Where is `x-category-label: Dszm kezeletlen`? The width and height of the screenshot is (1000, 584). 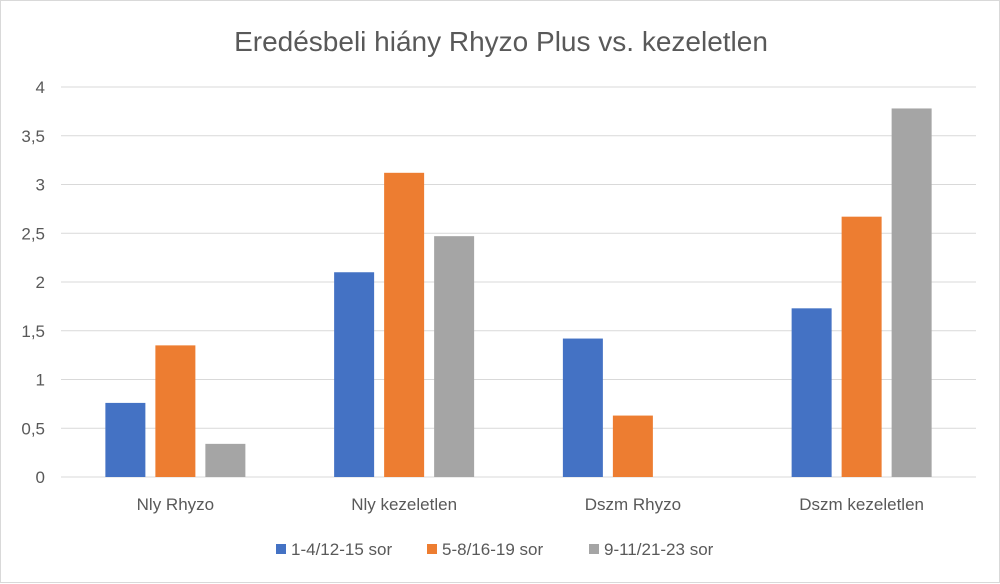 x-category-label: Dszm kezeletlen is located at coordinates (861, 504).